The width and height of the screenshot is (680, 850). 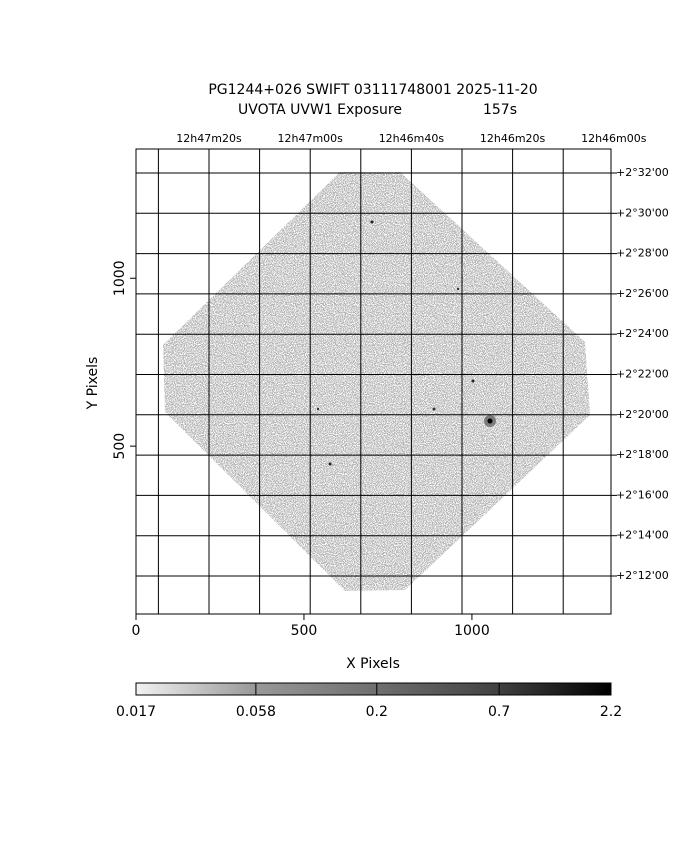 I want to click on dec-label: +2°24'00, so click(x=642, y=333).